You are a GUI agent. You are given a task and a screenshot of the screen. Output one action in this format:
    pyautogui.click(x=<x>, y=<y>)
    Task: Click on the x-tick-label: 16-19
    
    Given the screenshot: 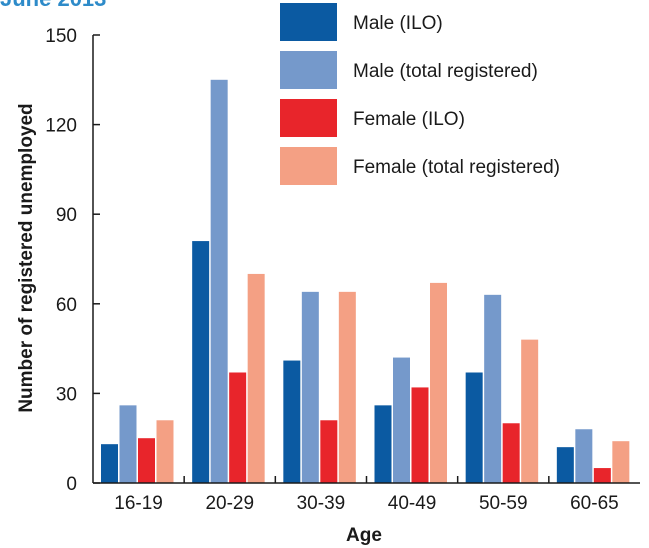 What is the action you would take?
    pyautogui.click(x=138, y=503)
    